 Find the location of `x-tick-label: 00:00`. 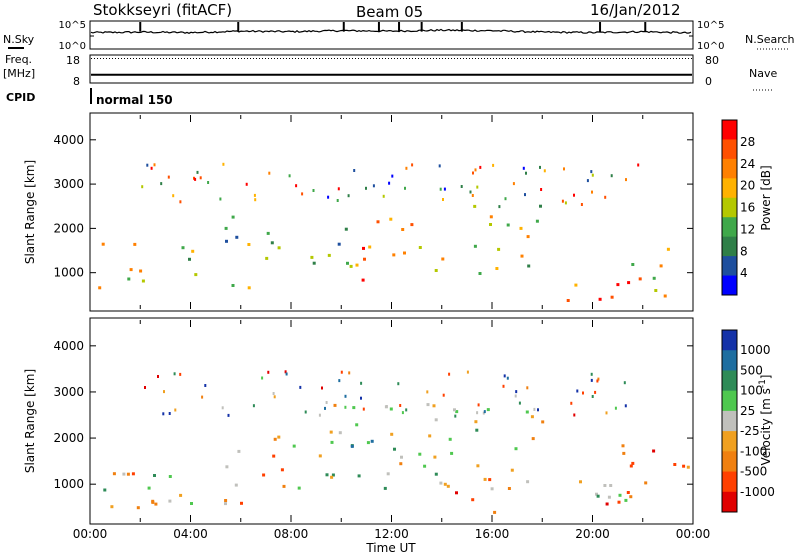

x-tick-label: 00:00 is located at coordinates (90, 534).